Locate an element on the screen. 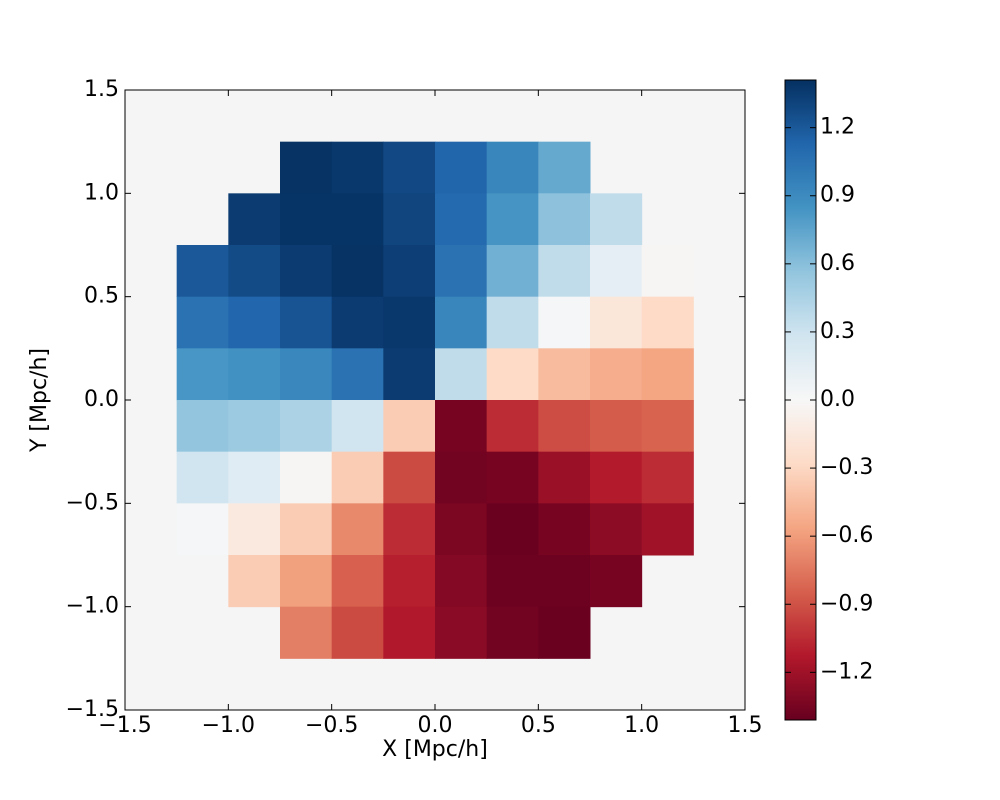  x-tick-label: 1.5 is located at coordinates (745, 725).